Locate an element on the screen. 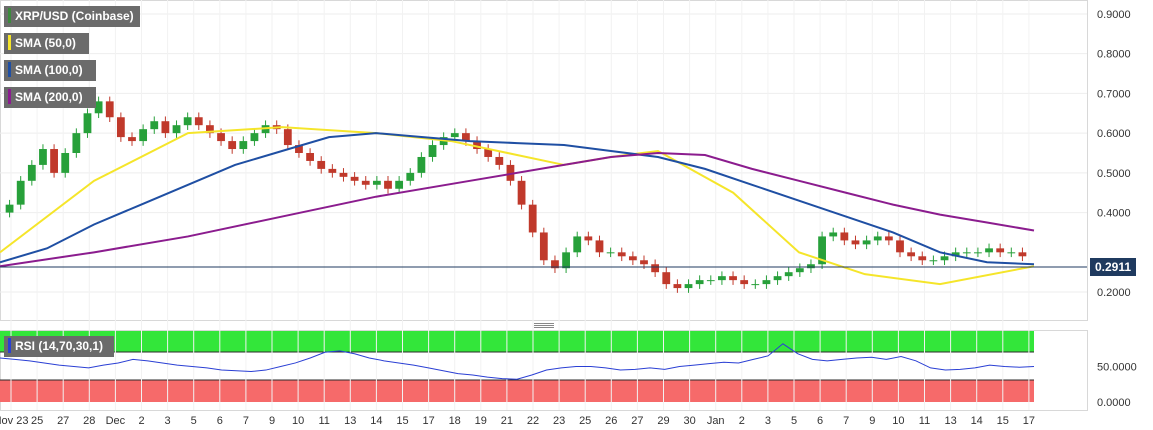 This screenshot has height=430, width=1153. x-tick-label: Dec is located at coordinates (116, 421).